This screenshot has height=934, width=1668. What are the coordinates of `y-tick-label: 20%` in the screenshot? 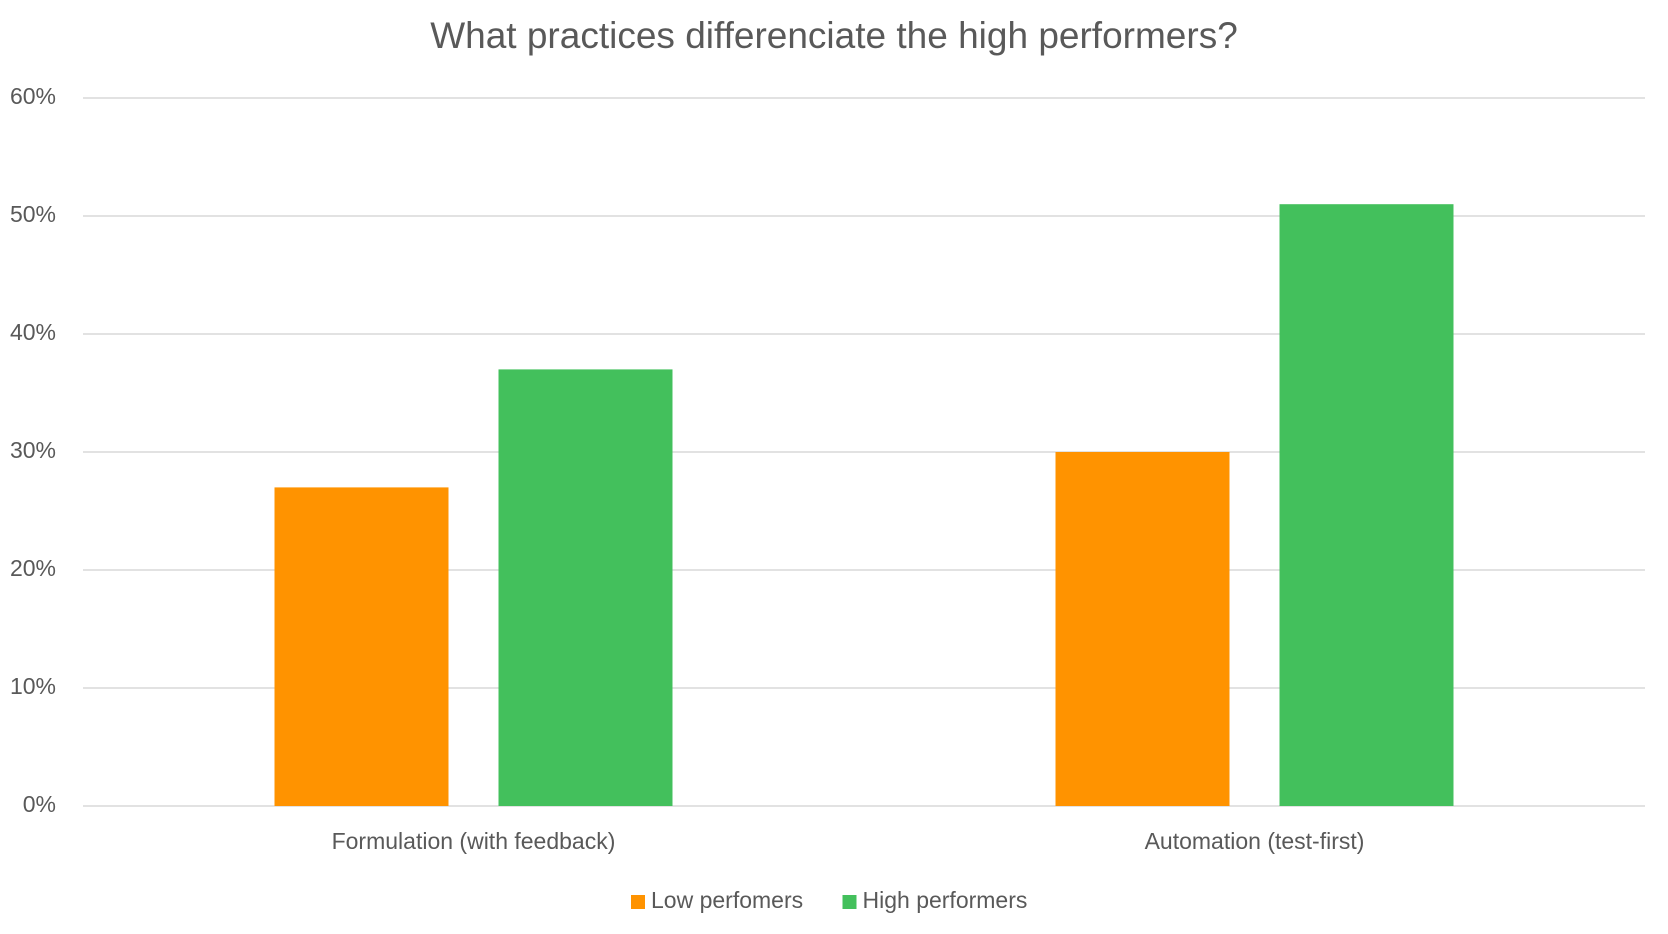 It's located at (33, 568).